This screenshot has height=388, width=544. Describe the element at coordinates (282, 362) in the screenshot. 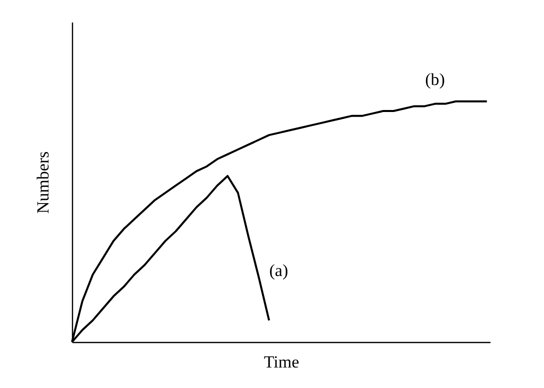

I see `x-axis-title: Time` at that location.